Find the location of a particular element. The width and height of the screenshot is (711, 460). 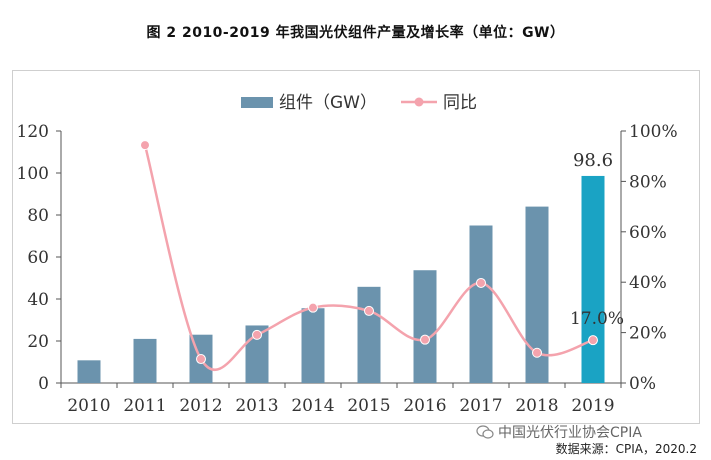

x-tick-label: 2017 is located at coordinates (480, 406).